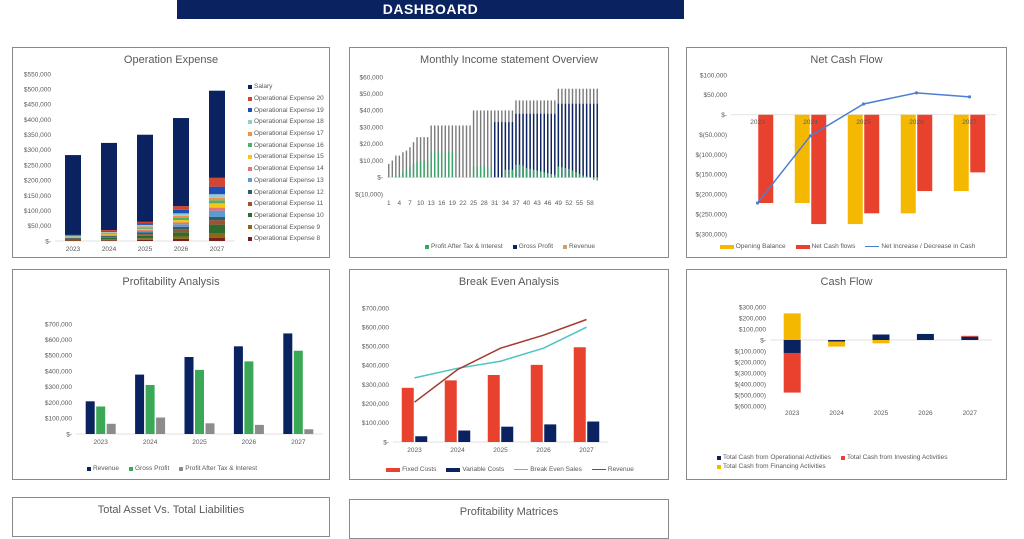  What do you see at coordinates (152, 468) in the screenshot?
I see `legend-label: Gross Profit` at bounding box center [152, 468].